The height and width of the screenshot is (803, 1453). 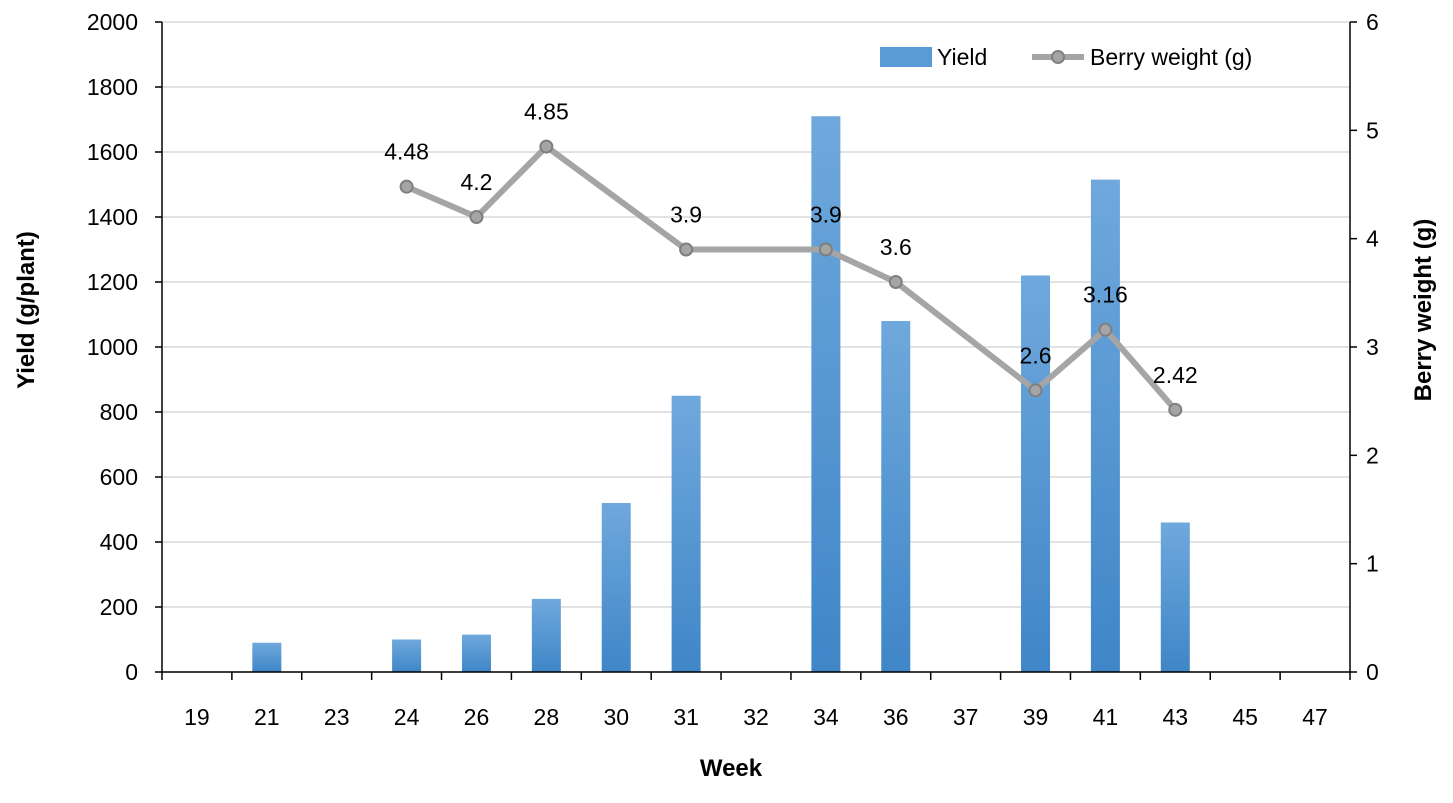 What do you see at coordinates (966, 717) in the screenshot?
I see `x-tick-label: 37` at bounding box center [966, 717].